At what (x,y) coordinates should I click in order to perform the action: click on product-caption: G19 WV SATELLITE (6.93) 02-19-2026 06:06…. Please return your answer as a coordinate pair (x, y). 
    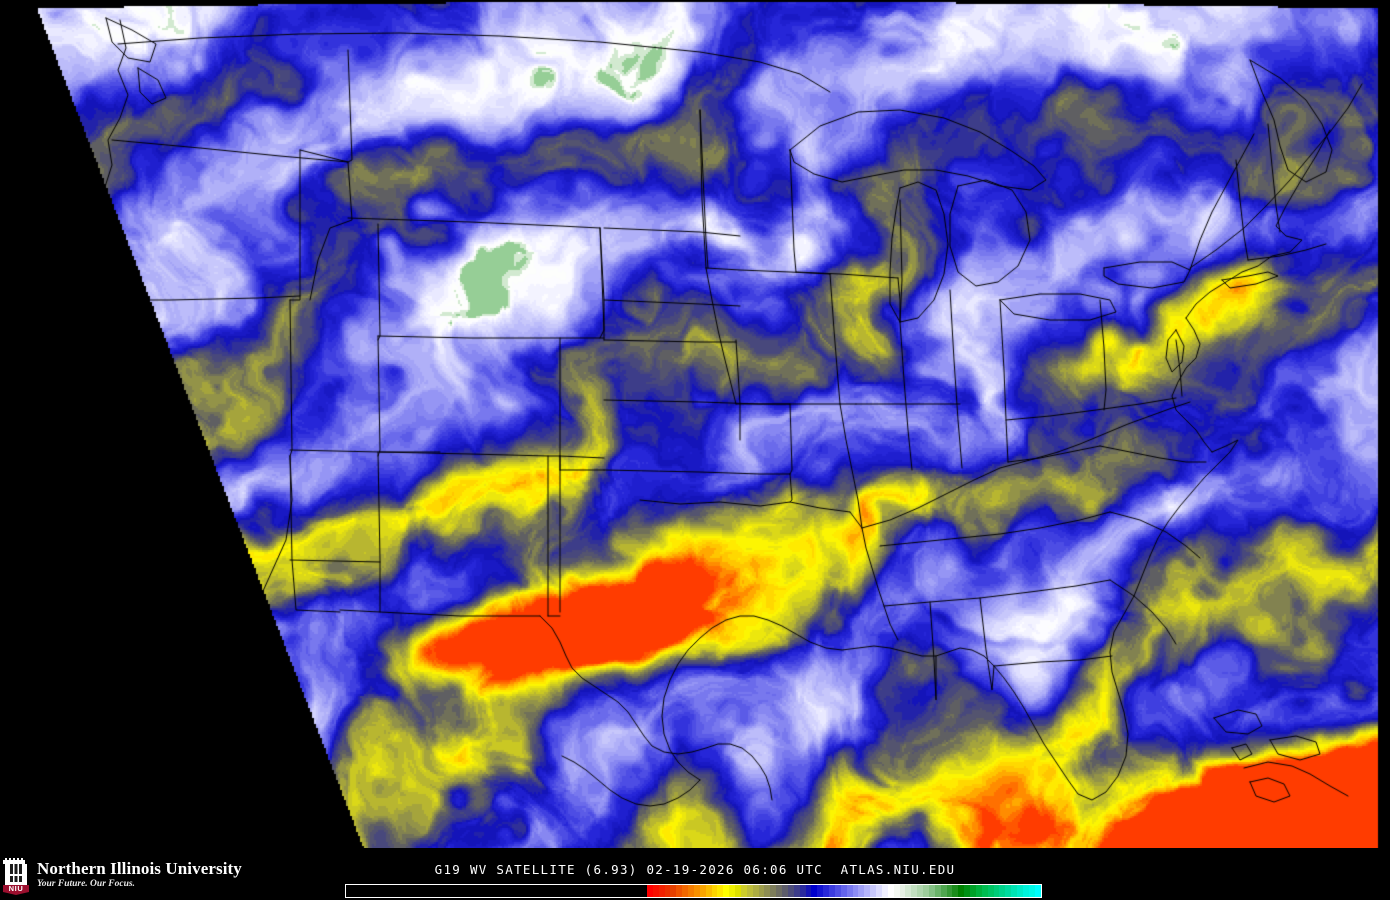
    Looking at the image, I should click on (695, 869).